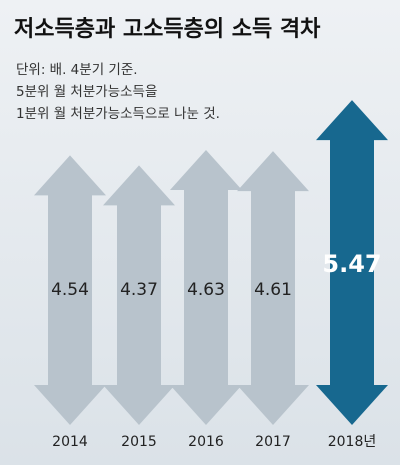 The width and height of the screenshot is (400, 465). What do you see at coordinates (273, 442) in the screenshot?
I see `x-tick-label: 2017` at bounding box center [273, 442].